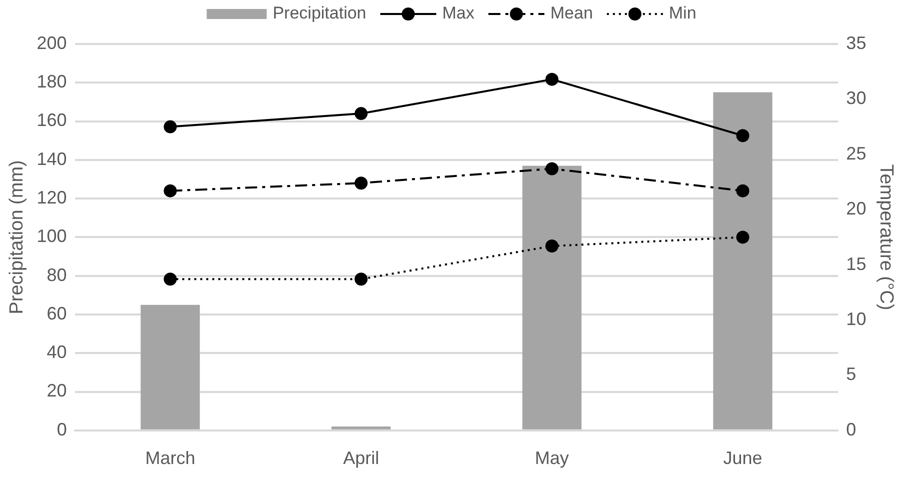 This screenshot has height=480, width=903. I want to click on y2-tick-label: 10, so click(856, 318).